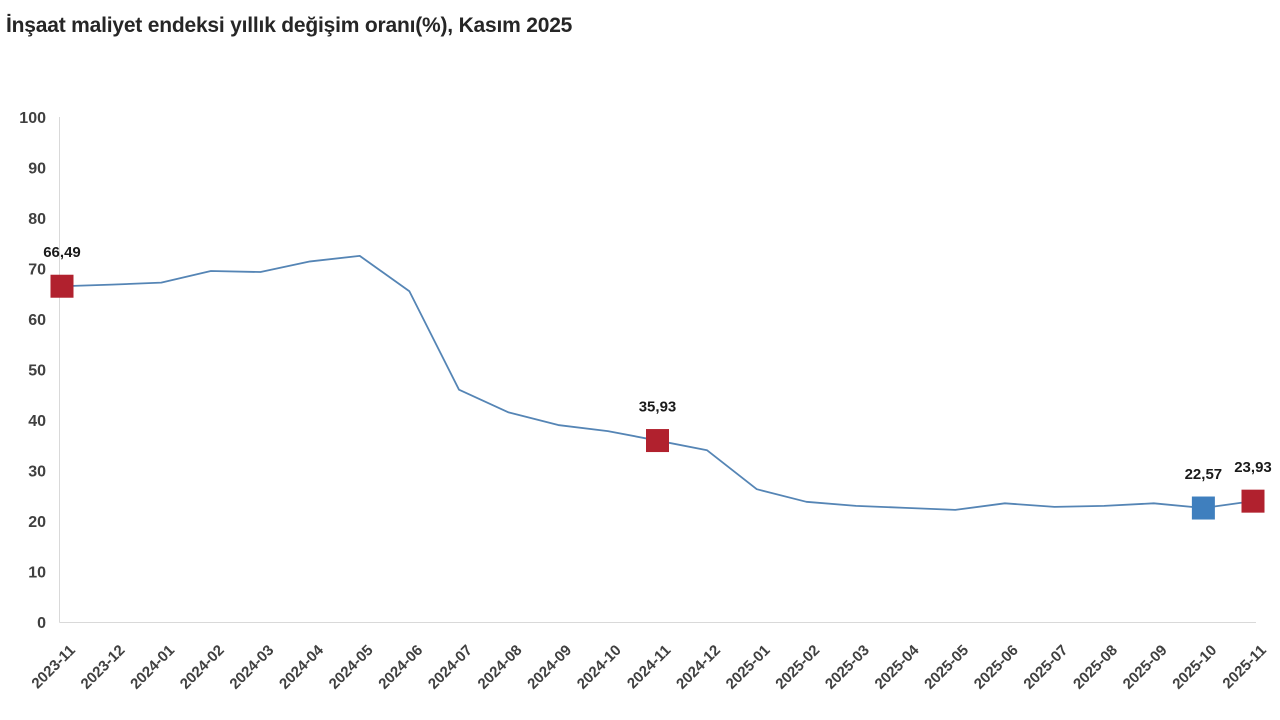 The height and width of the screenshot is (720, 1280). What do you see at coordinates (896, 666) in the screenshot?
I see `x-axis-tick-label: 2025-04` at bounding box center [896, 666].